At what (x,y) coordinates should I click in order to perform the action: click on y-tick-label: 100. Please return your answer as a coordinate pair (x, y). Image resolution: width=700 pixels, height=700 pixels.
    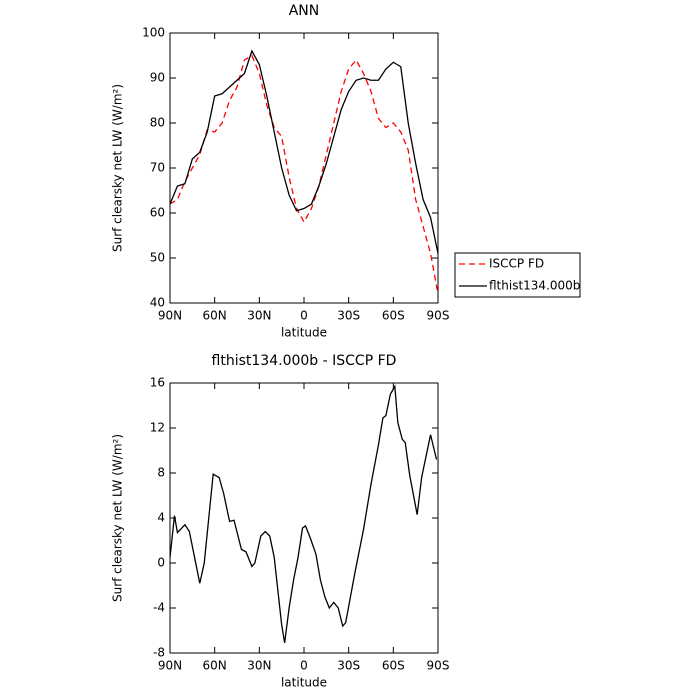
    Looking at the image, I should click on (153, 33).